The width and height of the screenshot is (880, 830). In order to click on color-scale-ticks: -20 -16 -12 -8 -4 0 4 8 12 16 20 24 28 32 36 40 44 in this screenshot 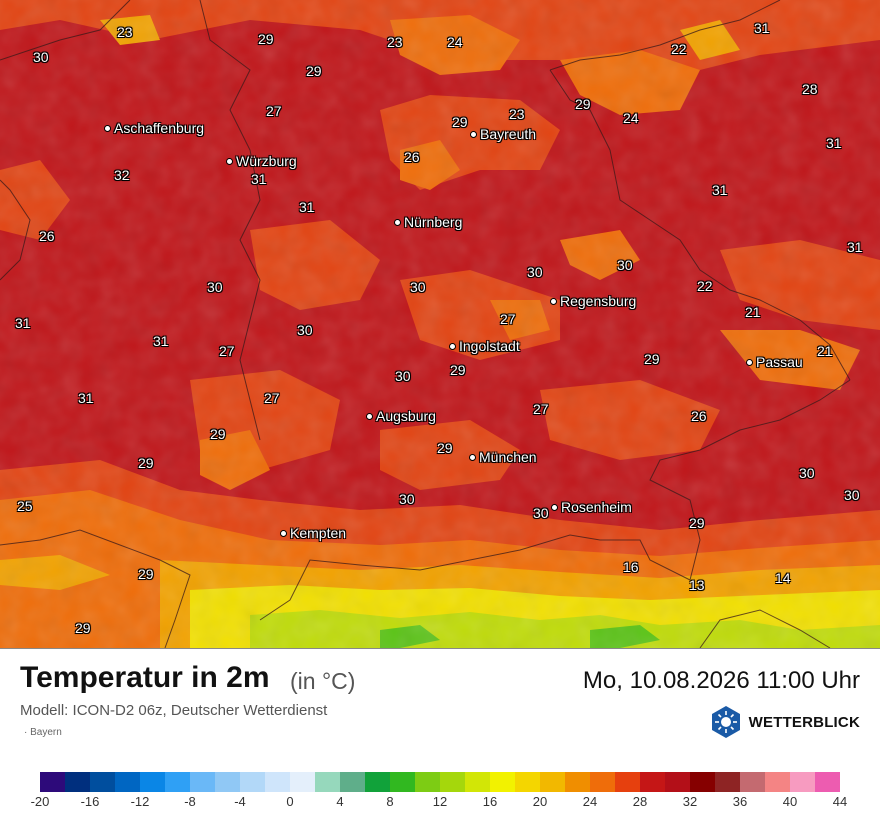, I will do `click(439, 802)`.